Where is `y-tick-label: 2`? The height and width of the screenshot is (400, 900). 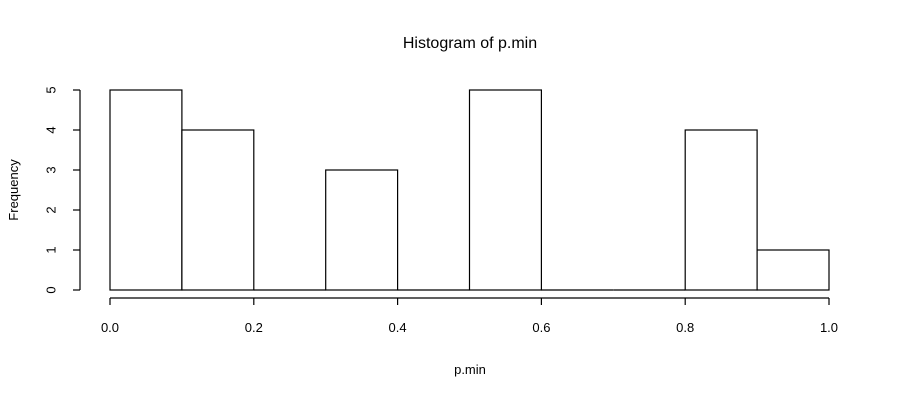 y-tick-label: 2 is located at coordinates (50, 209).